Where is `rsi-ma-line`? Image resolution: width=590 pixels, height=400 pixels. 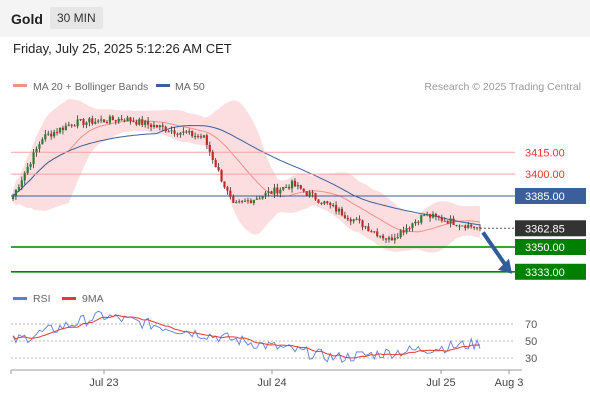 rsi-ma-line is located at coordinates (246, 336).